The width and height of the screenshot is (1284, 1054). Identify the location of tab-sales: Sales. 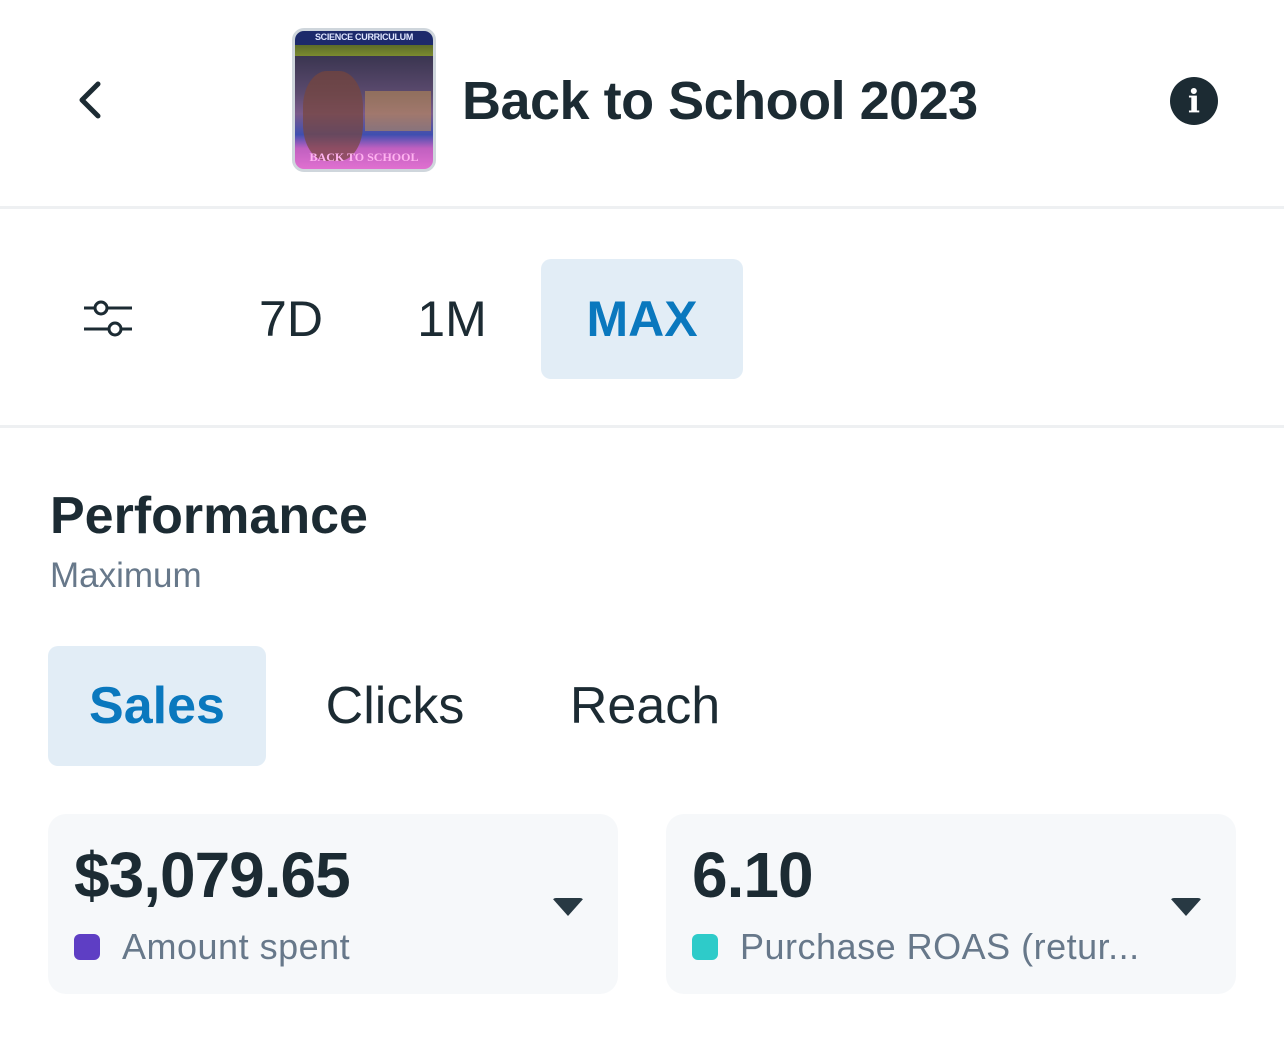
(157, 706).